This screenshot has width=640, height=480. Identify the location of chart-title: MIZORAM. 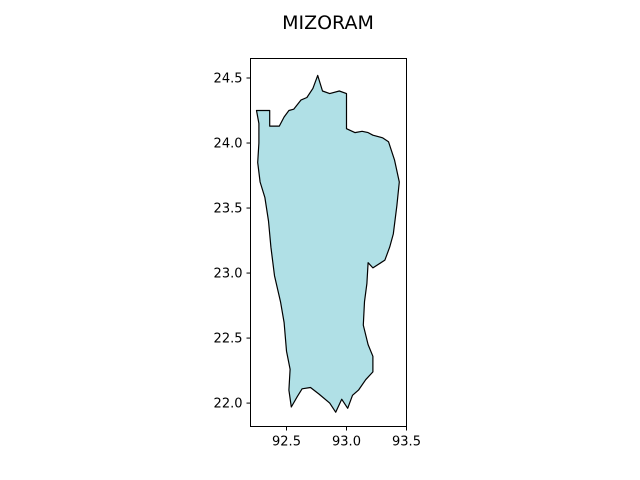
(328, 23).